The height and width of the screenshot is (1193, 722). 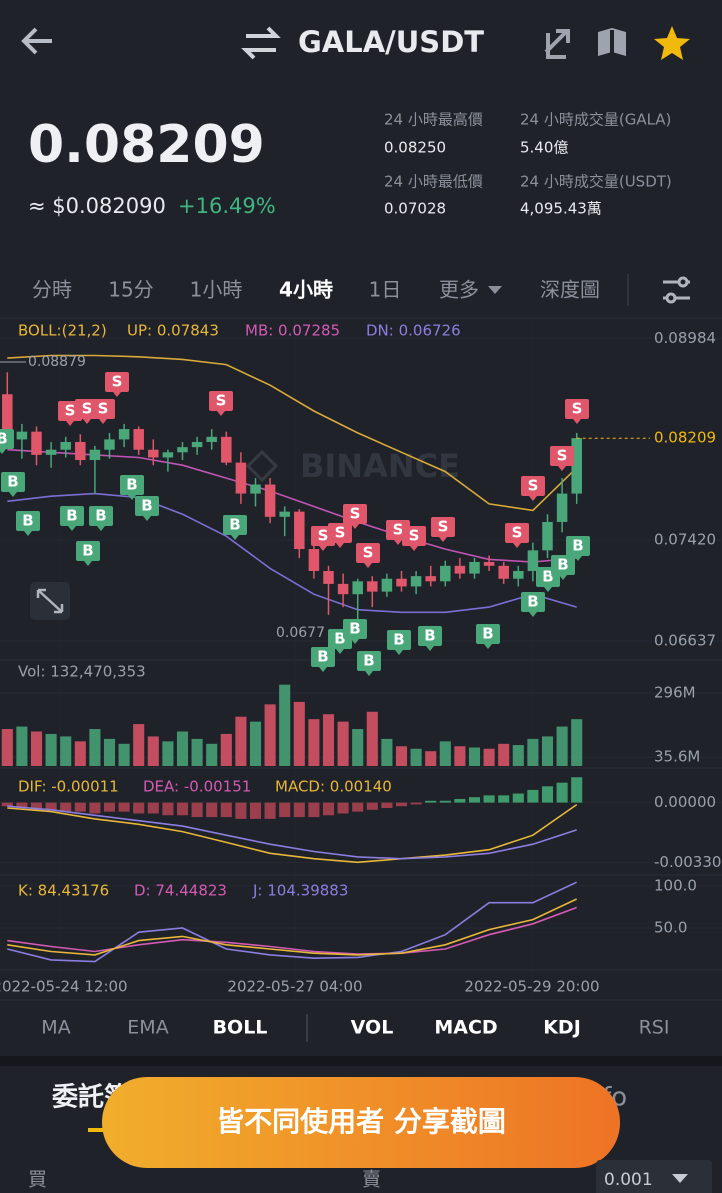 I want to click on tab: 深度圖, so click(x=570, y=290).